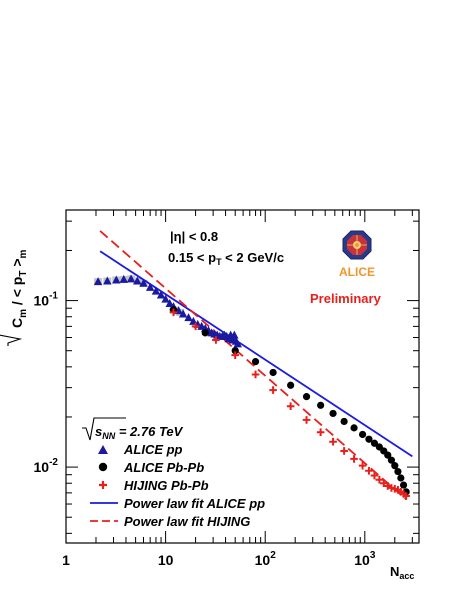 The width and height of the screenshot is (457, 591). Describe the element at coordinates (98, 431) in the screenshot. I see `energy-s: s` at that location.